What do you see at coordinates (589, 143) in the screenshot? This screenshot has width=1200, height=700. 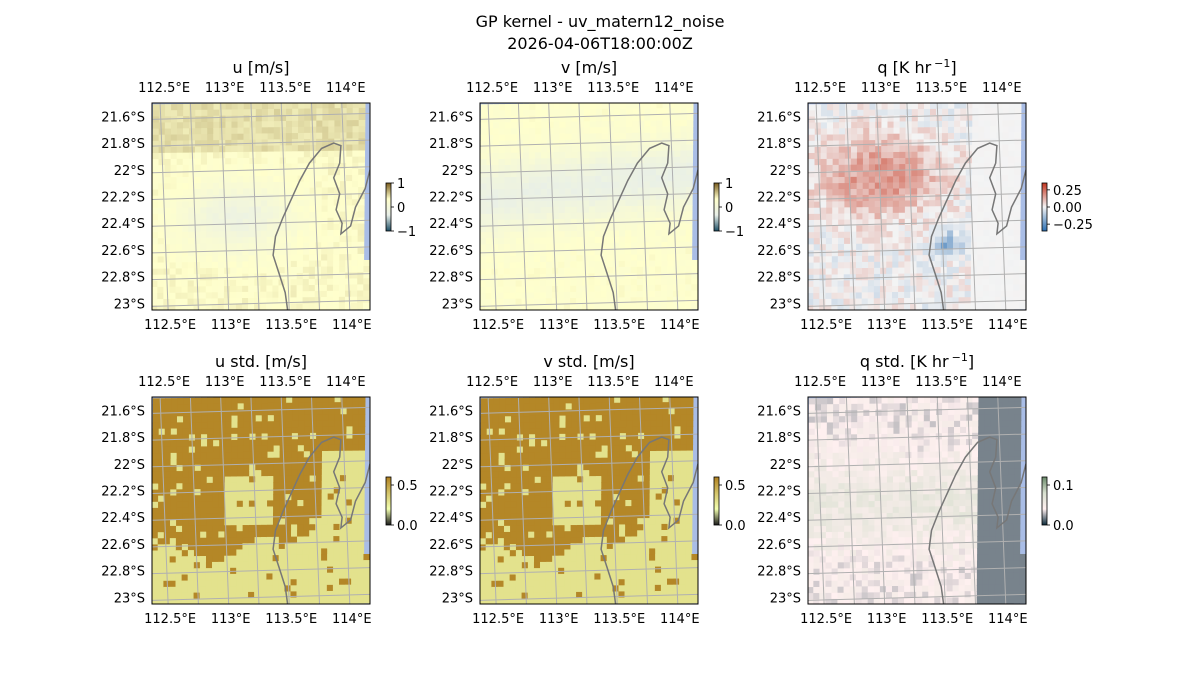 I see `gridline-lat` at bounding box center [589, 143].